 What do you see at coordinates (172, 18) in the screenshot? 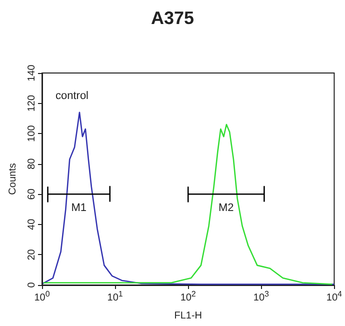
I see `chart-title: A375` at bounding box center [172, 18].